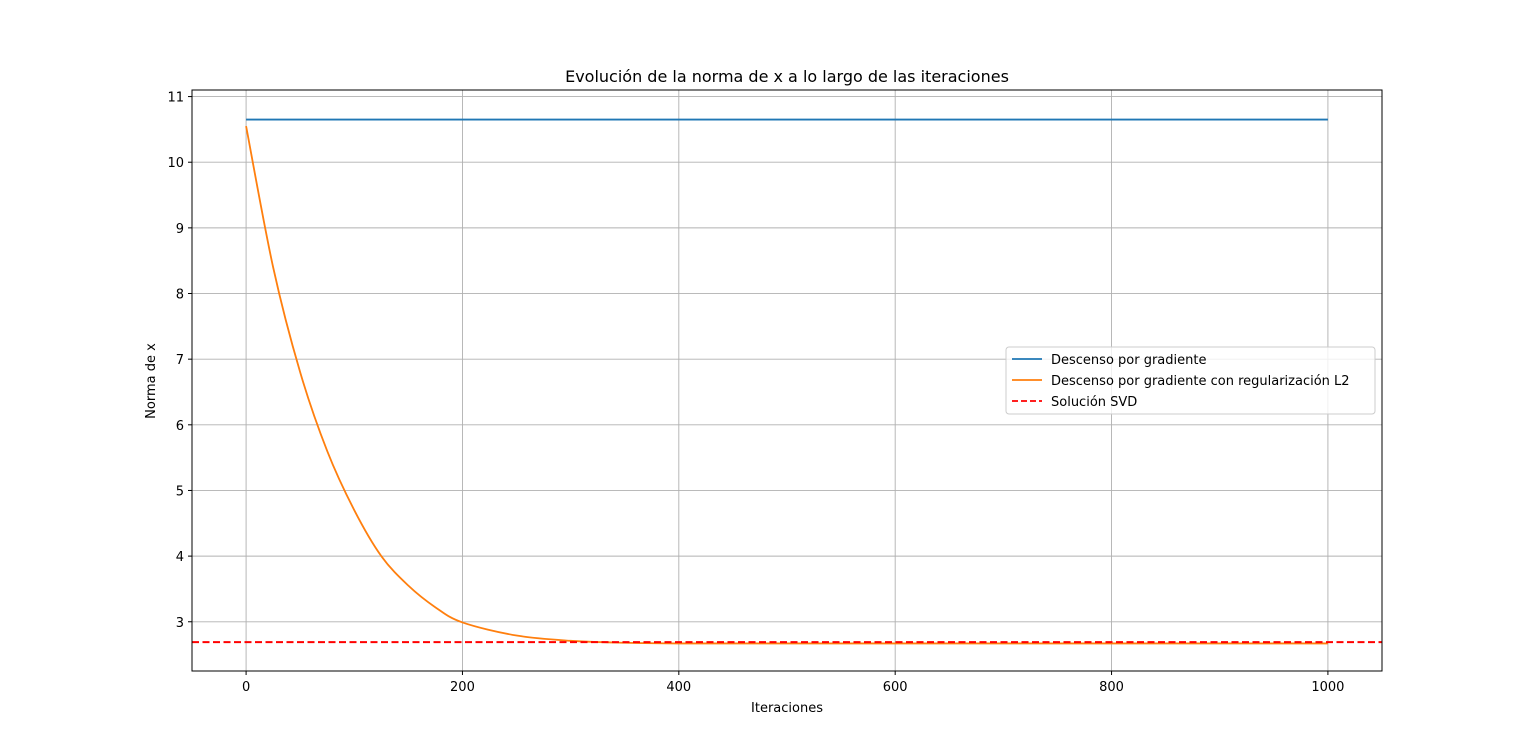 This screenshot has height=754, width=1536. What do you see at coordinates (462, 687) in the screenshot?
I see `x-tick-label: 200` at bounding box center [462, 687].